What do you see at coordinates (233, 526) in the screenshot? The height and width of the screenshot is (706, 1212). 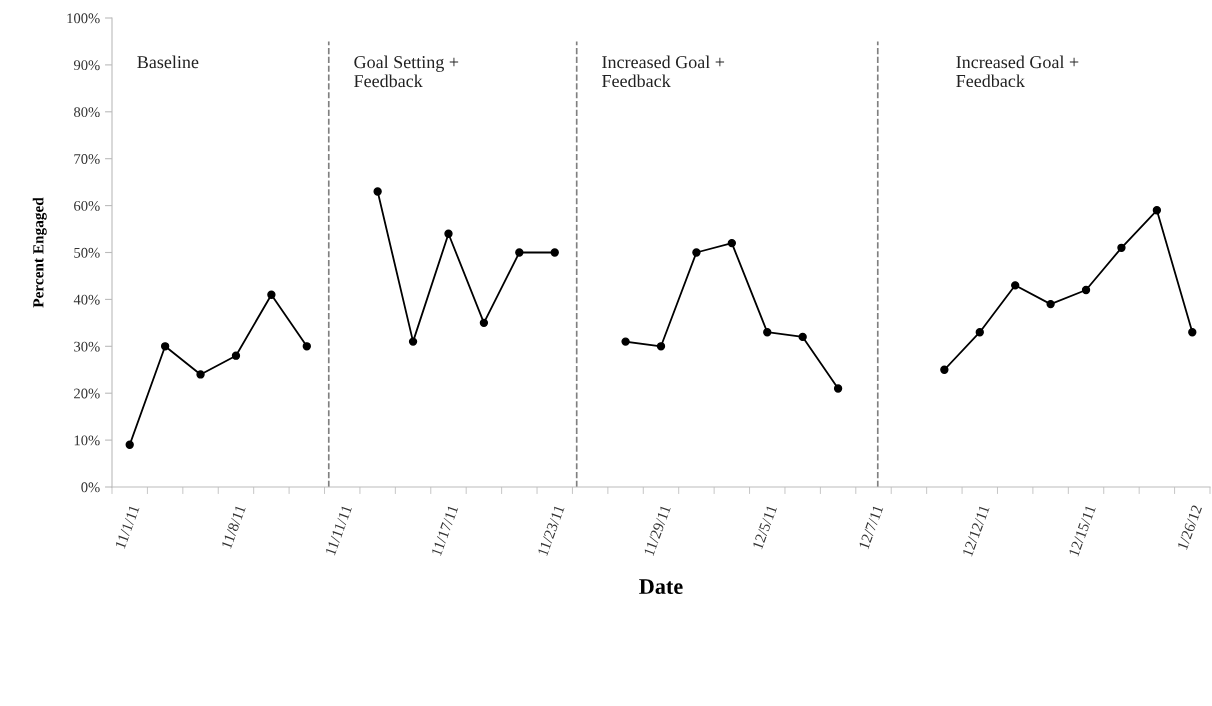 I see `x-tick-label: 11/8/11` at bounding box center [233, 526].